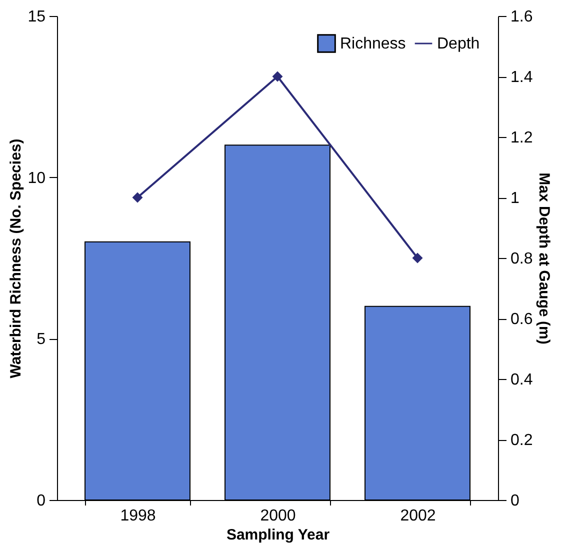 The width and height of the screenshot is (561, 553). What do you see at coordinates (373, 44) in the screenshot?
I see `legend-label: Richness` at bounding box center [373, 44].